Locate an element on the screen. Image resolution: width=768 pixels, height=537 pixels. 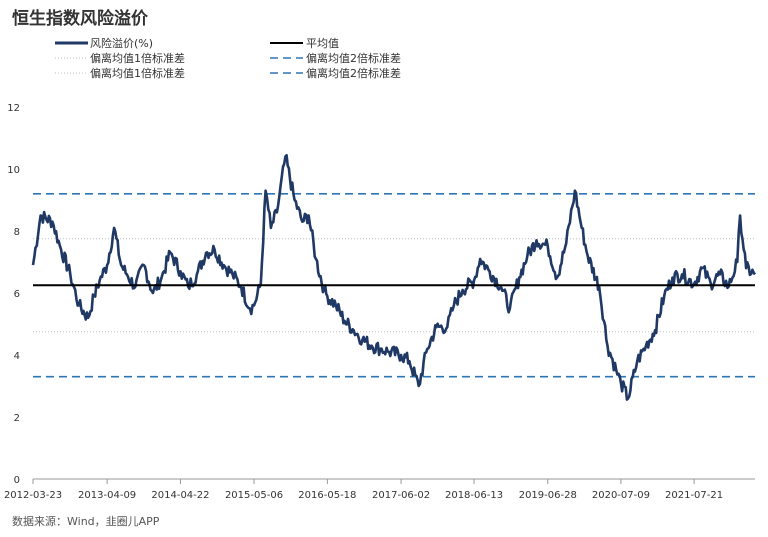
y-tick-label: 12 is located at coordinates (13, 108).